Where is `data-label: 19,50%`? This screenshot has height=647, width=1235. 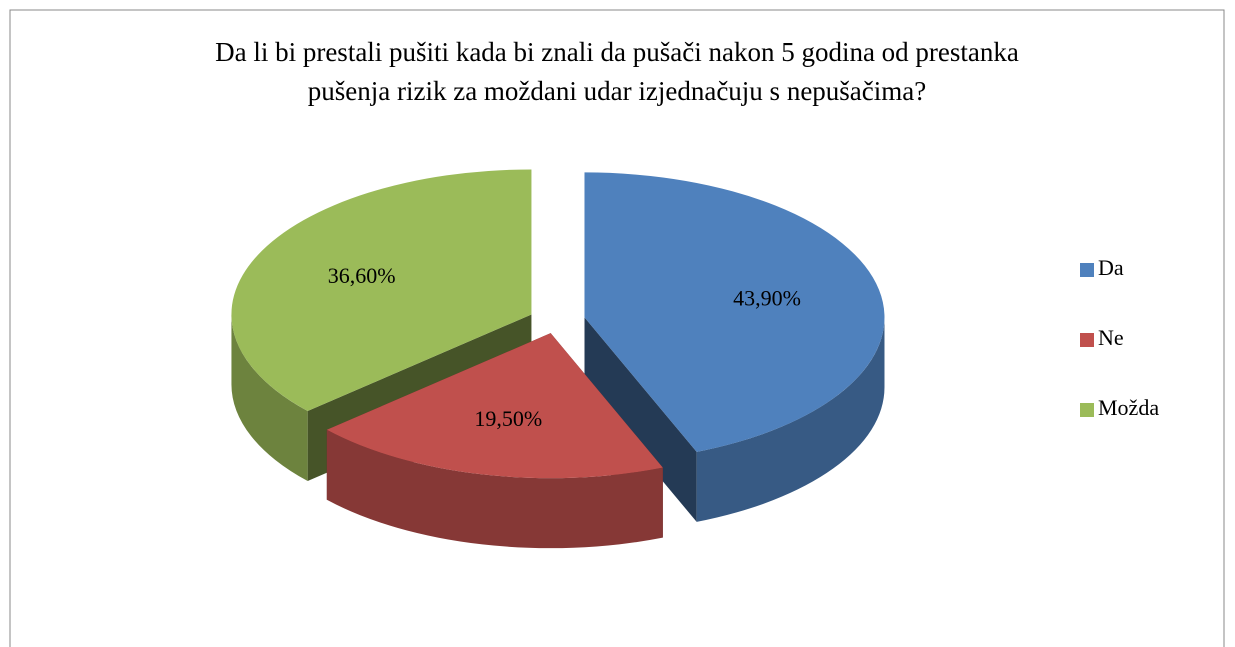
data-label: 19,50% is located at coordinates (508, 418).